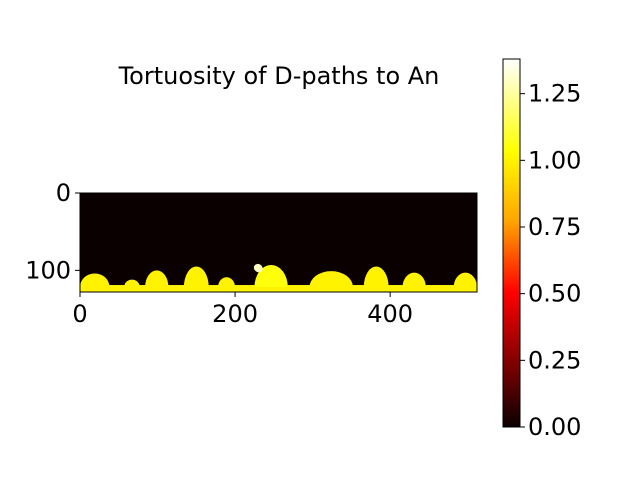  I want to click on y-axis-ticks: 0 100, so click(52, 231).